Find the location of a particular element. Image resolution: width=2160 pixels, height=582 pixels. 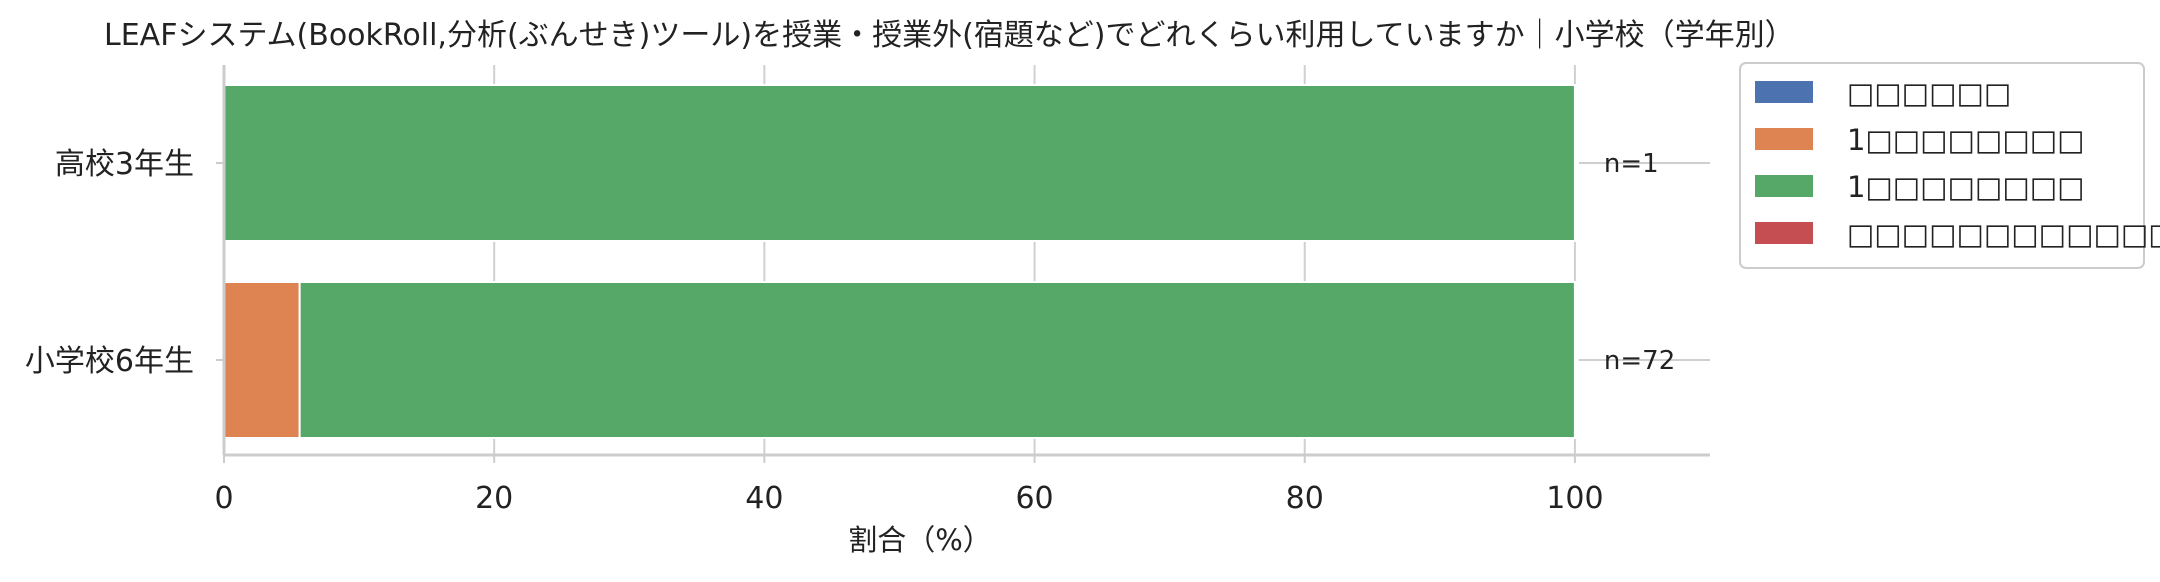

legend: □□□□□□ 1□□□□□□□□ 1□□□□□□□□ □□□□□□□□□□□□ is located at coordinates (1949, 165).